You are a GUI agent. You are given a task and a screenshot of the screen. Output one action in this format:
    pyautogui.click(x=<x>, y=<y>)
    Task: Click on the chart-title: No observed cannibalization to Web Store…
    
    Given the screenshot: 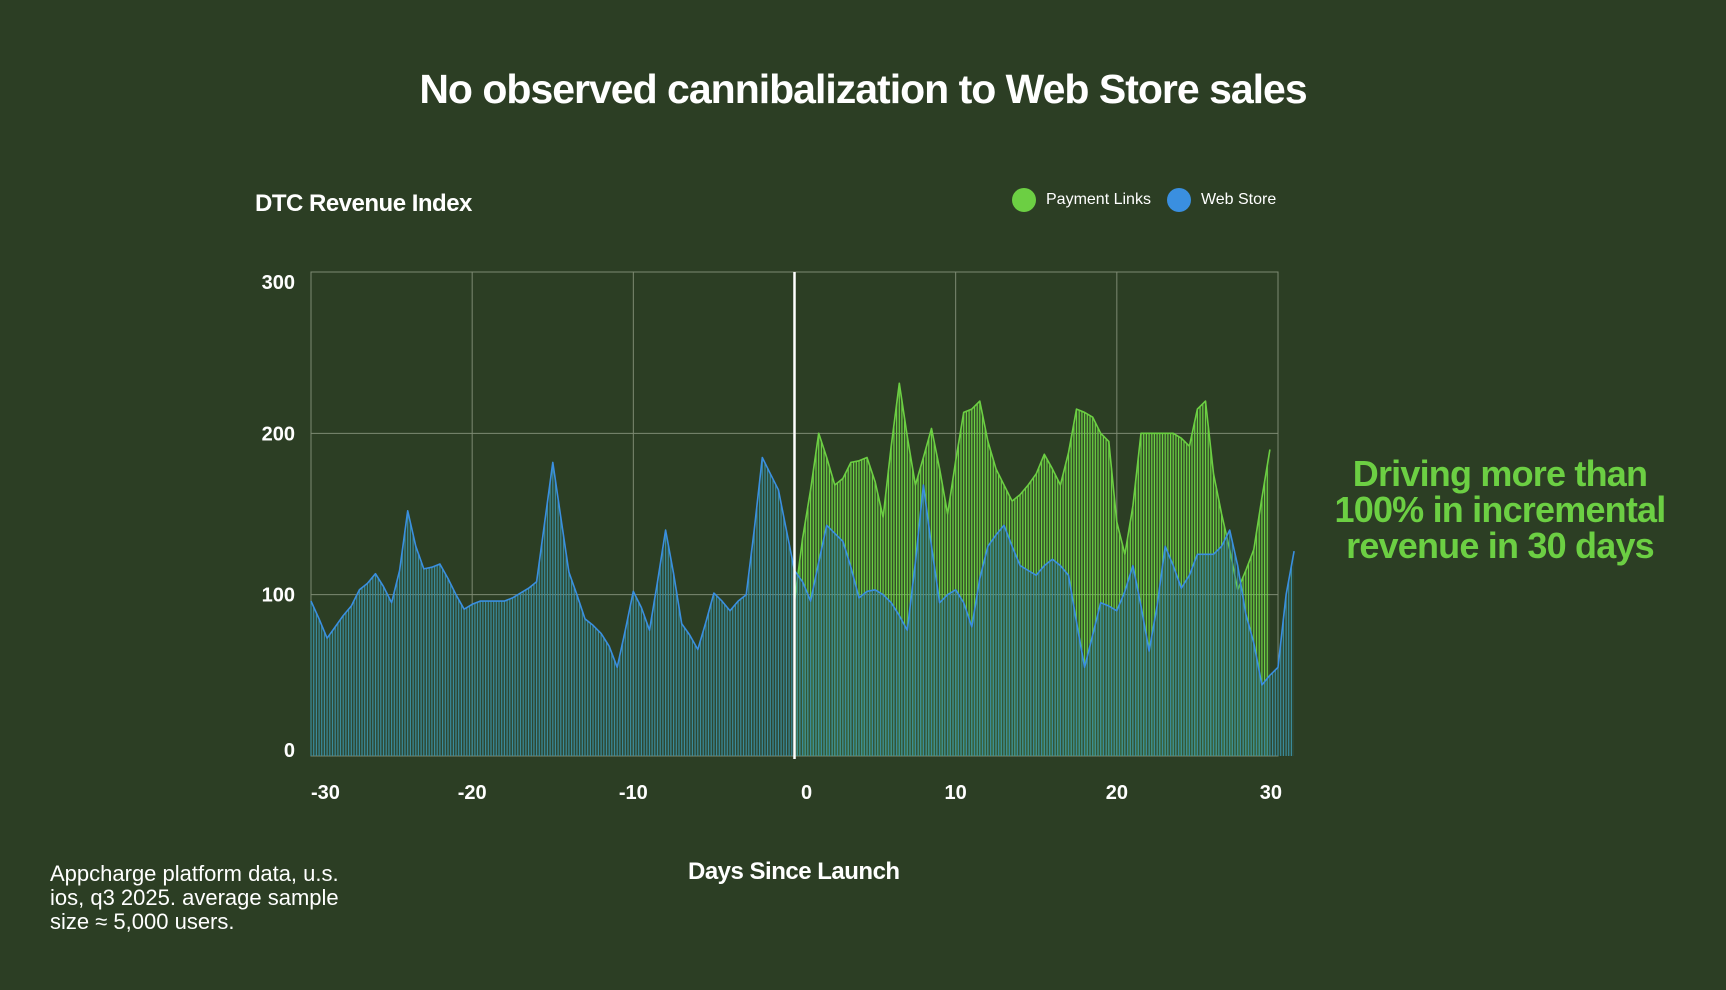 What is the action you would take?
    pyautogui.click(x=863, y=89)
    